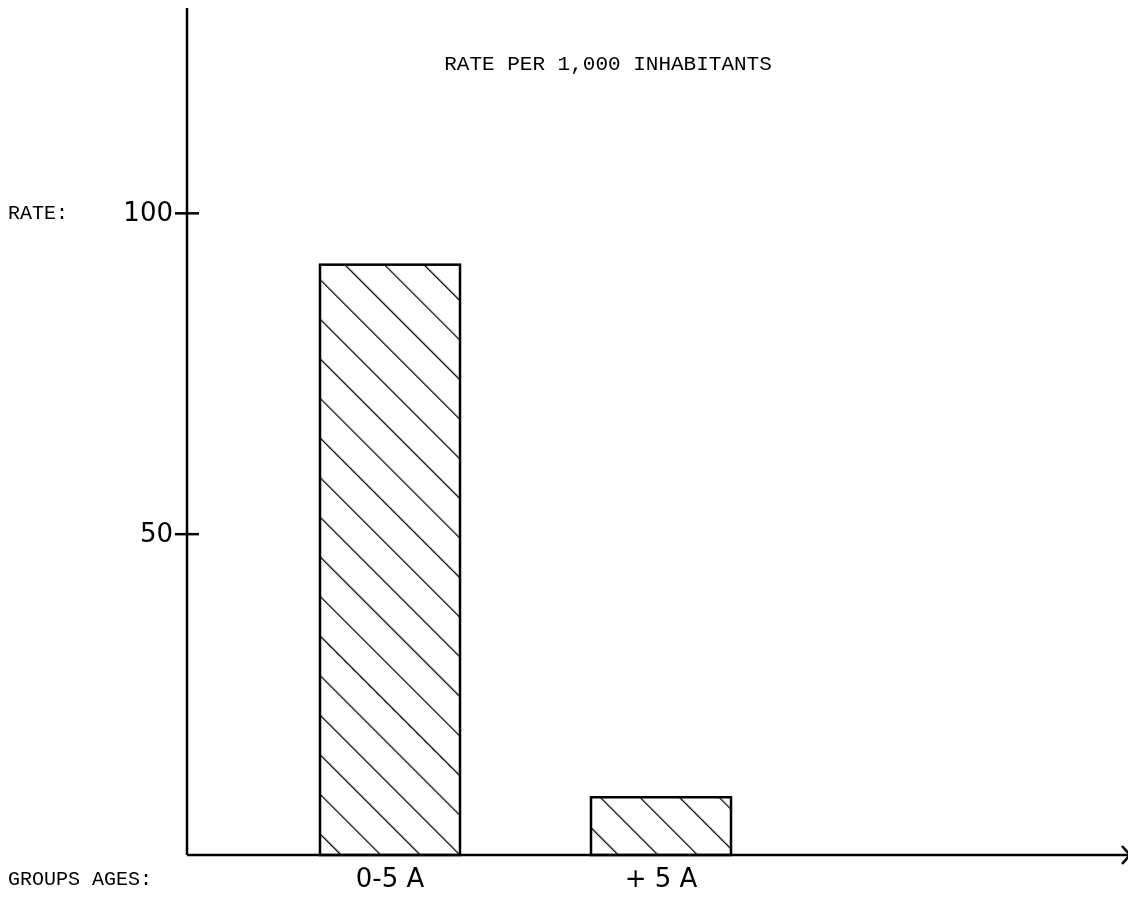 The width and height of the screenshot is (1136, 907). Describe the element at coordinates (390, 878) in the screenshot. I see `x-tick-label: 0-5 A` at that location.